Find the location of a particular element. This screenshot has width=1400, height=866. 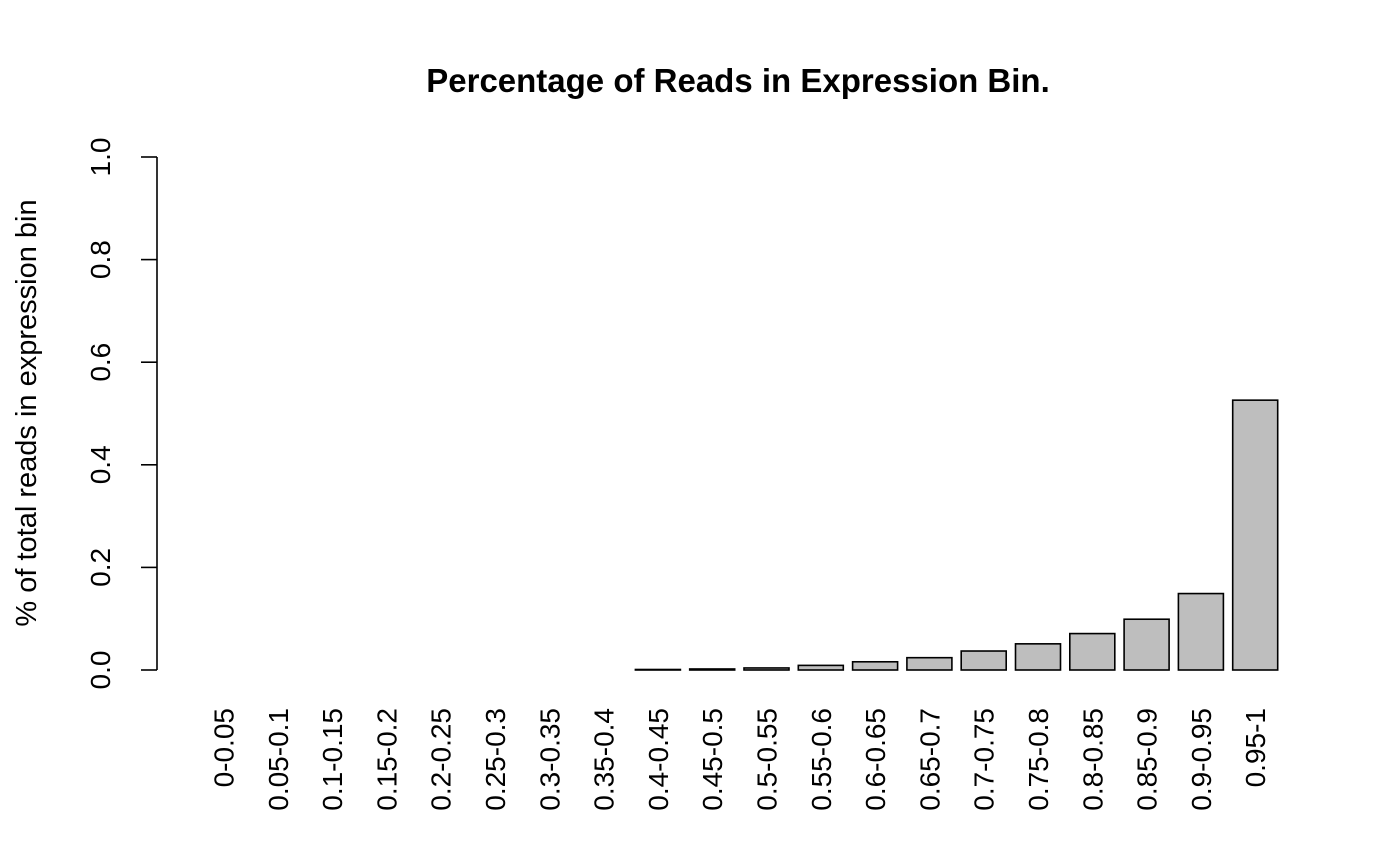

x-tick-label: 0.35-0.4 is located at coordinates (604, 759).